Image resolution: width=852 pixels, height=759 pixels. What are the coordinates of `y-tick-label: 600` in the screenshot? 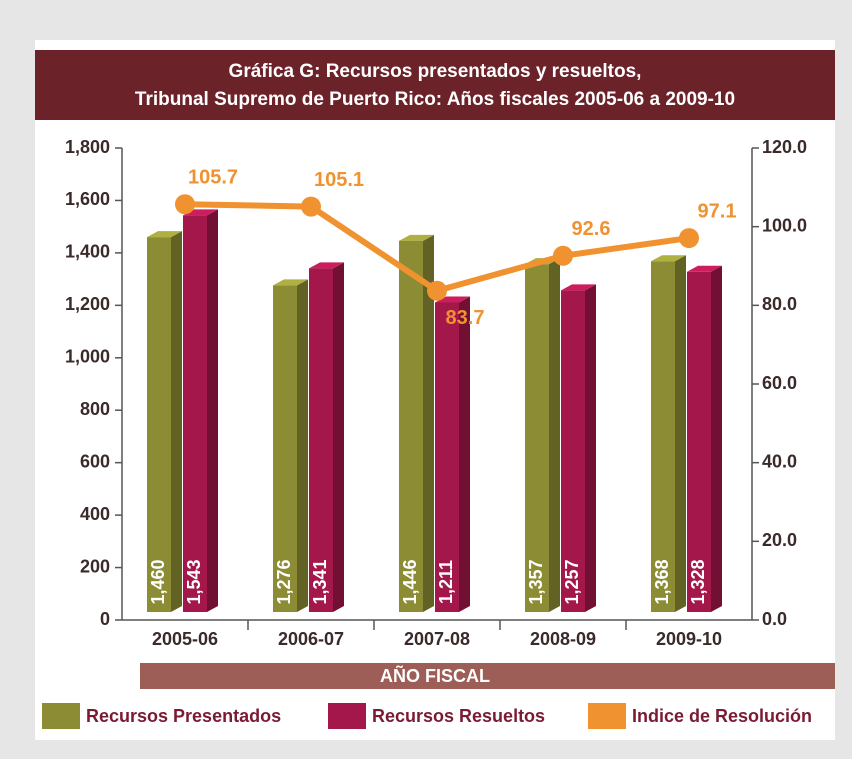 It's located at (95, 461).